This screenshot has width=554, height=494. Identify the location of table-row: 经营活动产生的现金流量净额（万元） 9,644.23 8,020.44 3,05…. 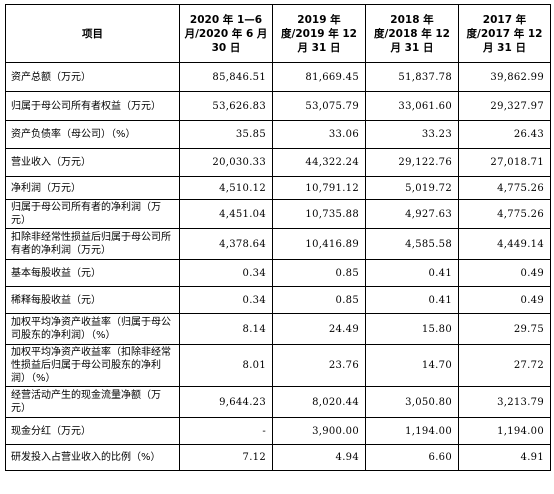
(278, 402).